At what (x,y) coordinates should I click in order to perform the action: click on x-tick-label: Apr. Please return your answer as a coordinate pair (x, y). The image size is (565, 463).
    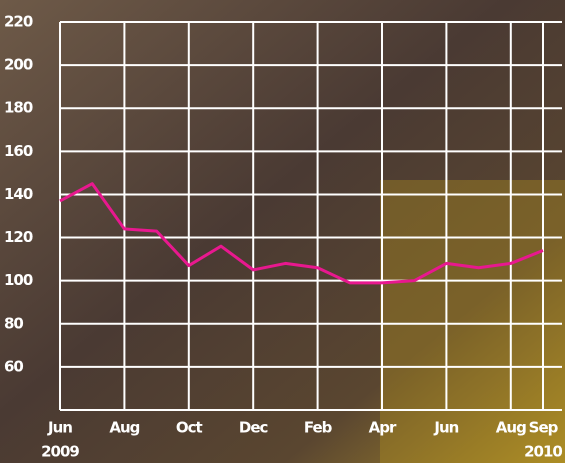
    Looking at the image, I should click on (383, 428).